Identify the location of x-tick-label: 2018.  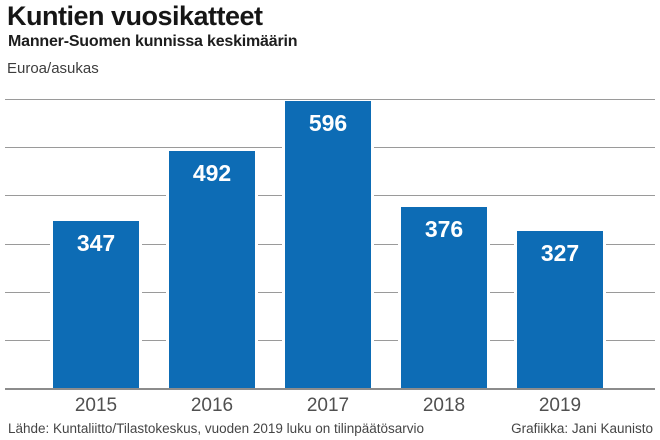
(444, 405).